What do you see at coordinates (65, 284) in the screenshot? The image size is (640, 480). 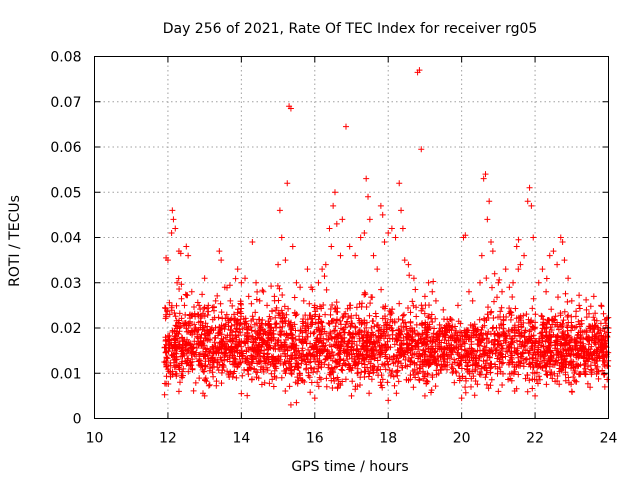 I see `y-tick-label: 0.03` at bounding box center [65, 284].